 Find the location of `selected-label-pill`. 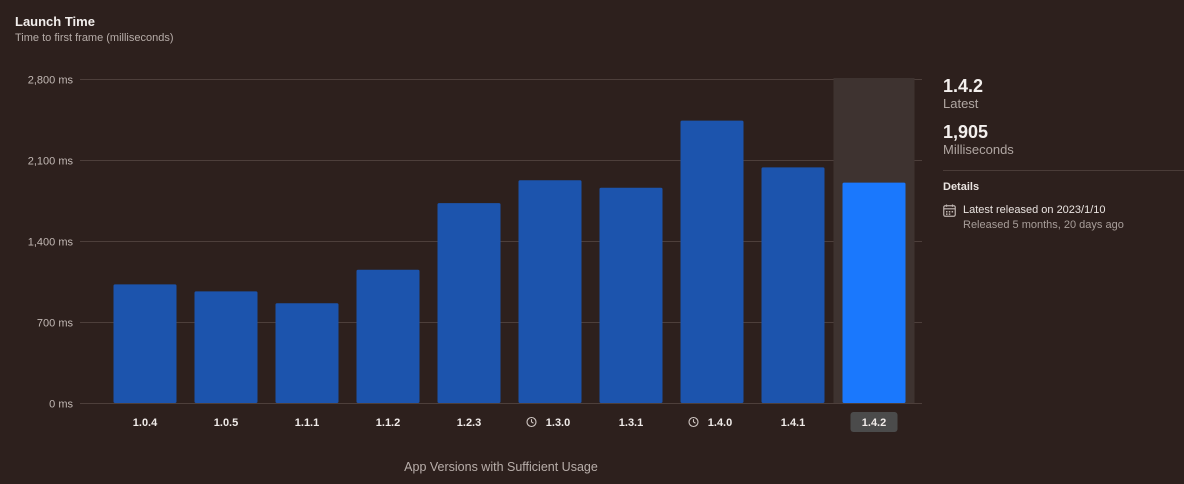

selected-label-pill is located at coordinates (874, 422).